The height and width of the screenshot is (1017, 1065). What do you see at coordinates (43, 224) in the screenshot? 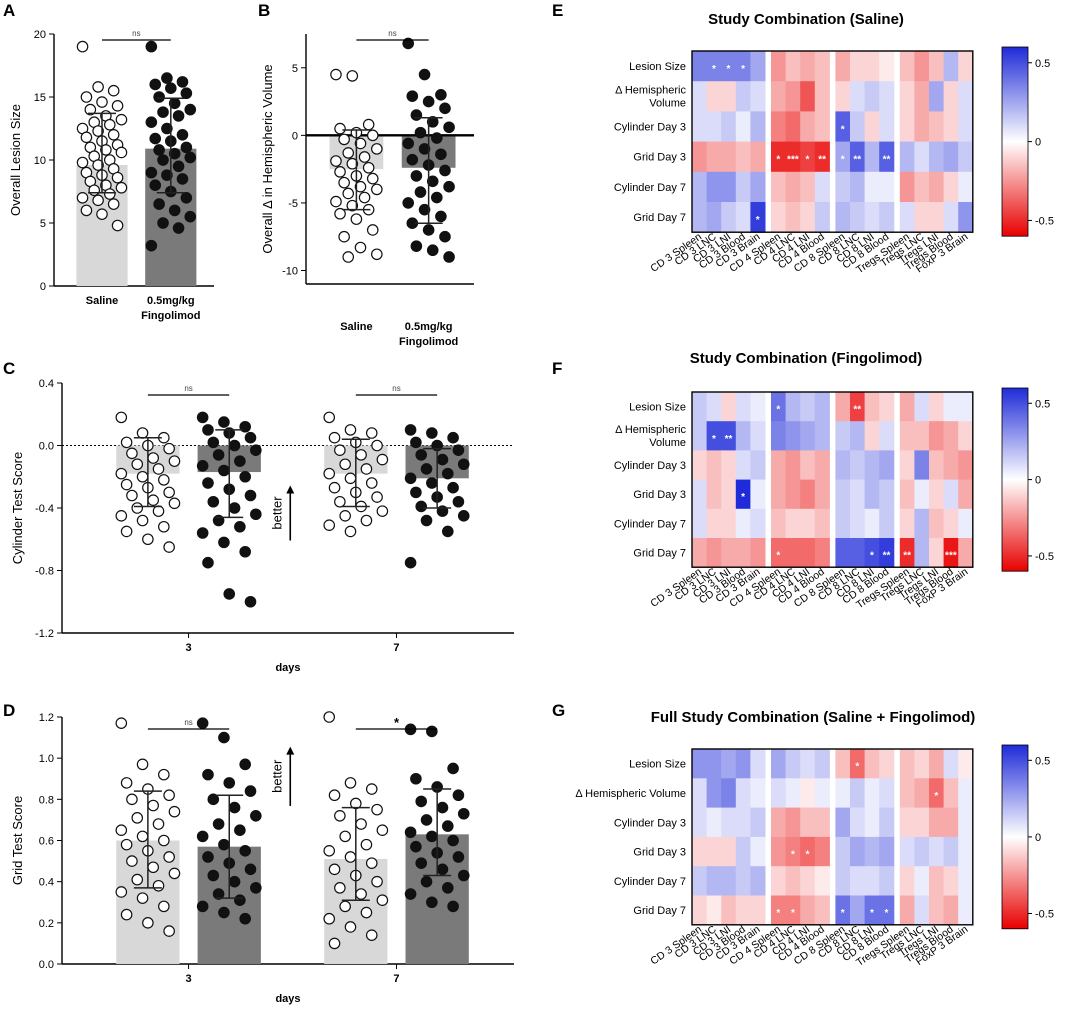
I see `y-tick-label: 5` at bounding box center [43, 224].